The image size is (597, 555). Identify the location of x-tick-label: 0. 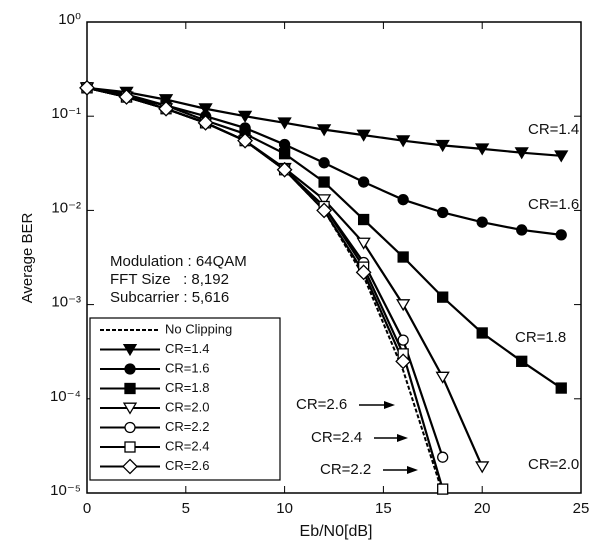
(87, 508).